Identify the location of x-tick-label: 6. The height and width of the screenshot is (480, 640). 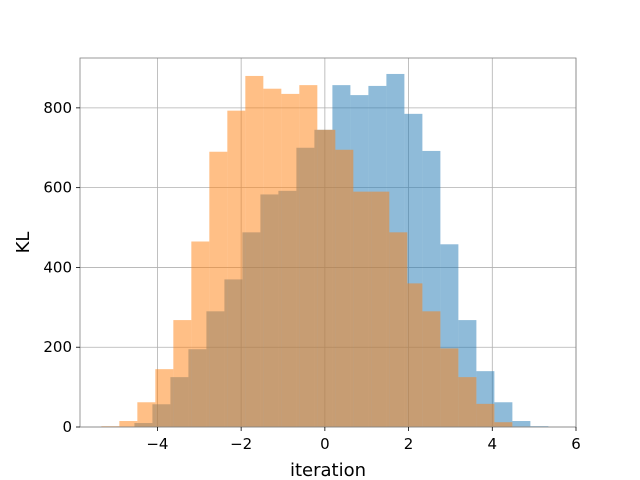
(576, 444).